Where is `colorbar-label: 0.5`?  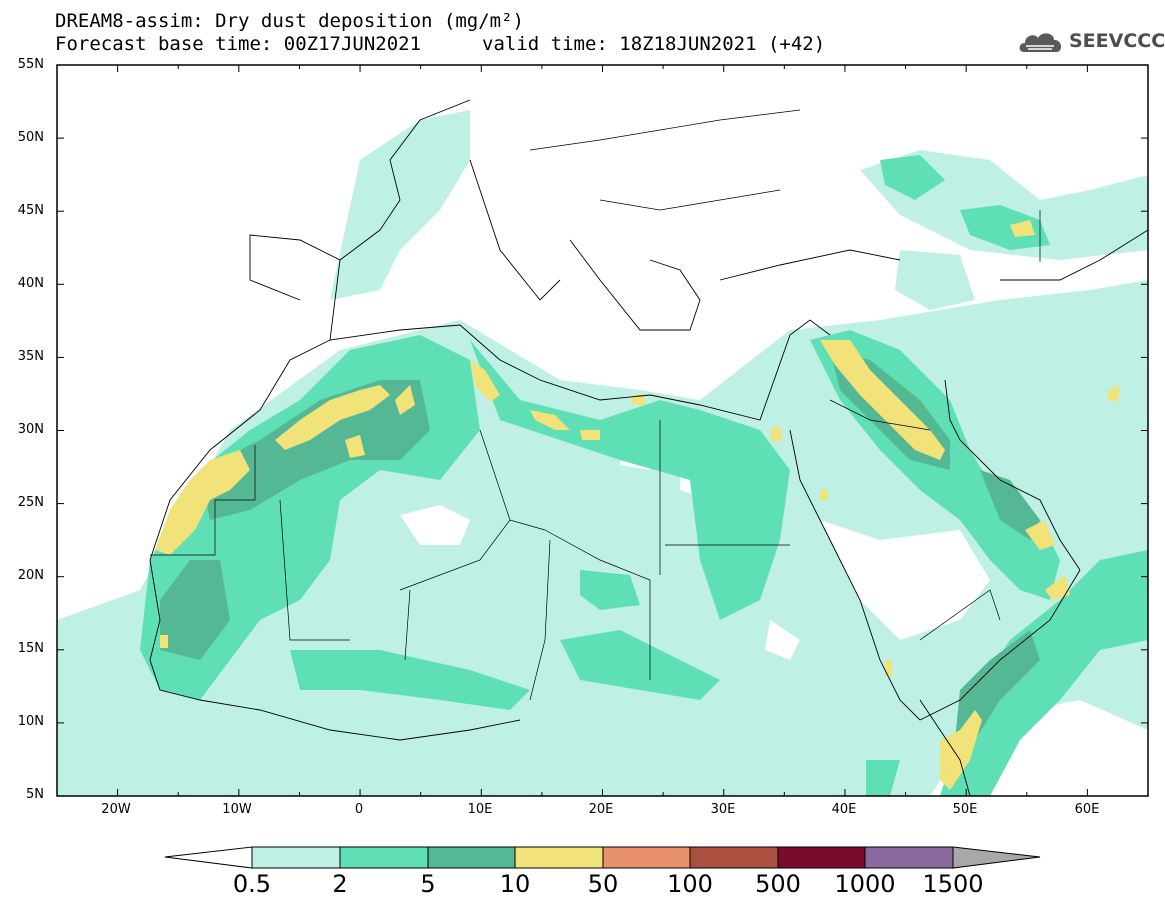
colorbar-label: 0.5 is located at coordinates (252, 884).